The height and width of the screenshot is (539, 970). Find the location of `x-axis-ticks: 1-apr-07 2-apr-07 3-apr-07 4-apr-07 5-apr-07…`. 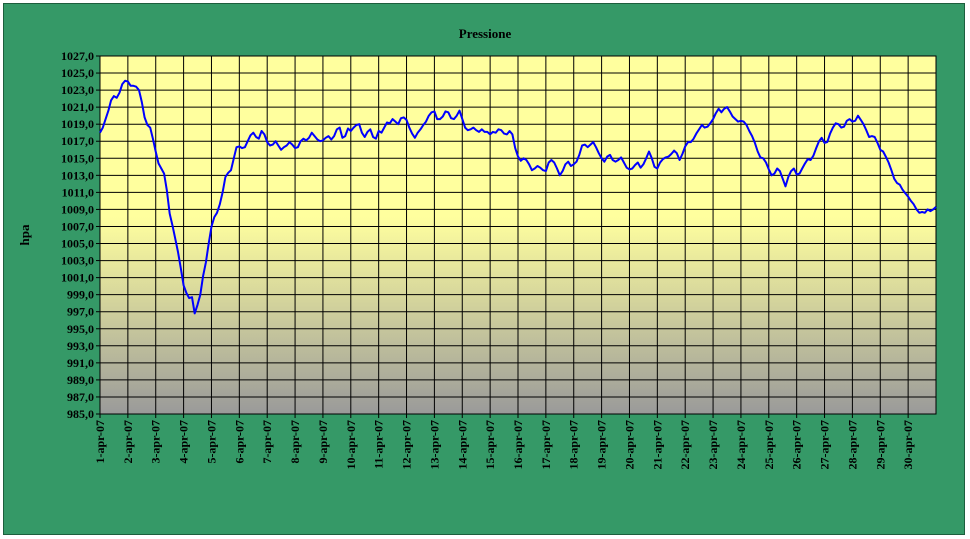

x-axis-ticks: 1-apr-07 2-apr-07 3-apr-07 4-apr-07 5-apr-07… is located at coordinates (504, 442).